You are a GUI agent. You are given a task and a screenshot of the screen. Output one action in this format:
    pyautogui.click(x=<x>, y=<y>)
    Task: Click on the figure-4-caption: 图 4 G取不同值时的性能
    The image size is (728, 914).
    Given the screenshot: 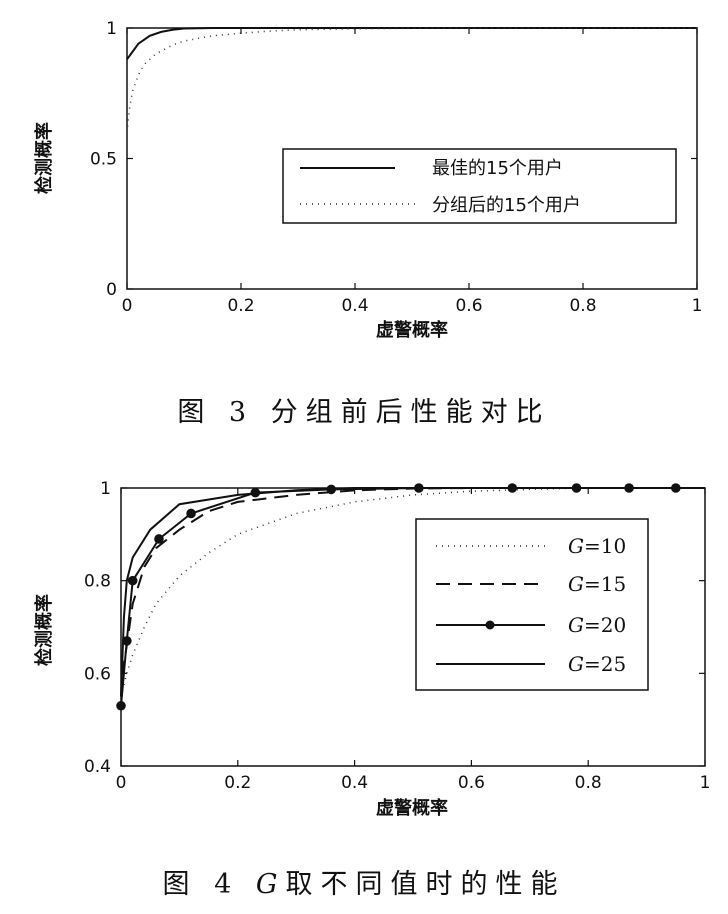 What is the action you would take?
    pyautogui.click(x=364, y=884)
    